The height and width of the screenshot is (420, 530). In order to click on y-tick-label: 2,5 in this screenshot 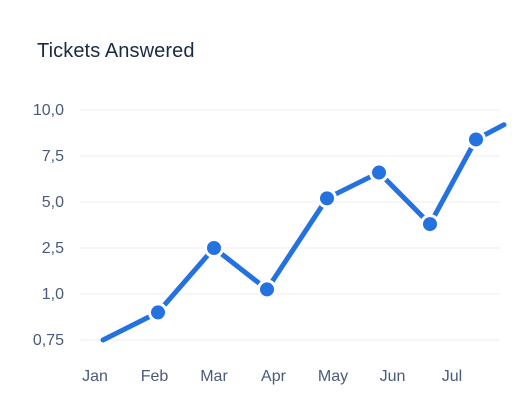, I will do `click(53, 248)`.